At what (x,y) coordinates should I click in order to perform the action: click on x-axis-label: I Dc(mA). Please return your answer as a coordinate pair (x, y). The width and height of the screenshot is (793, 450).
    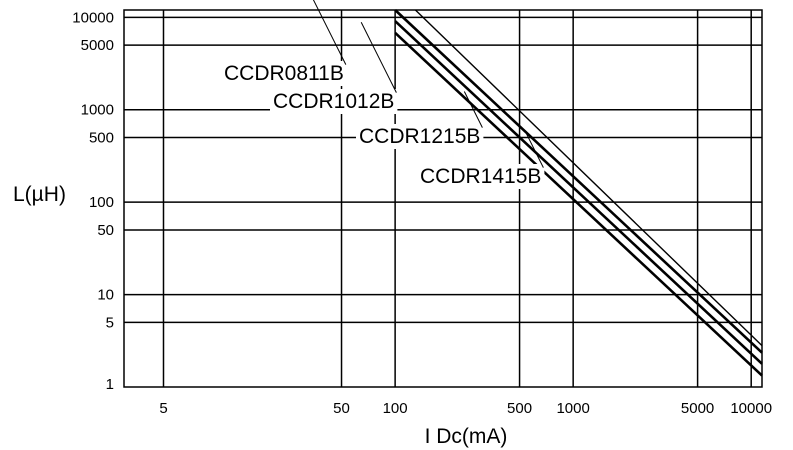
    Looking at the image, I should click on (466, 436).